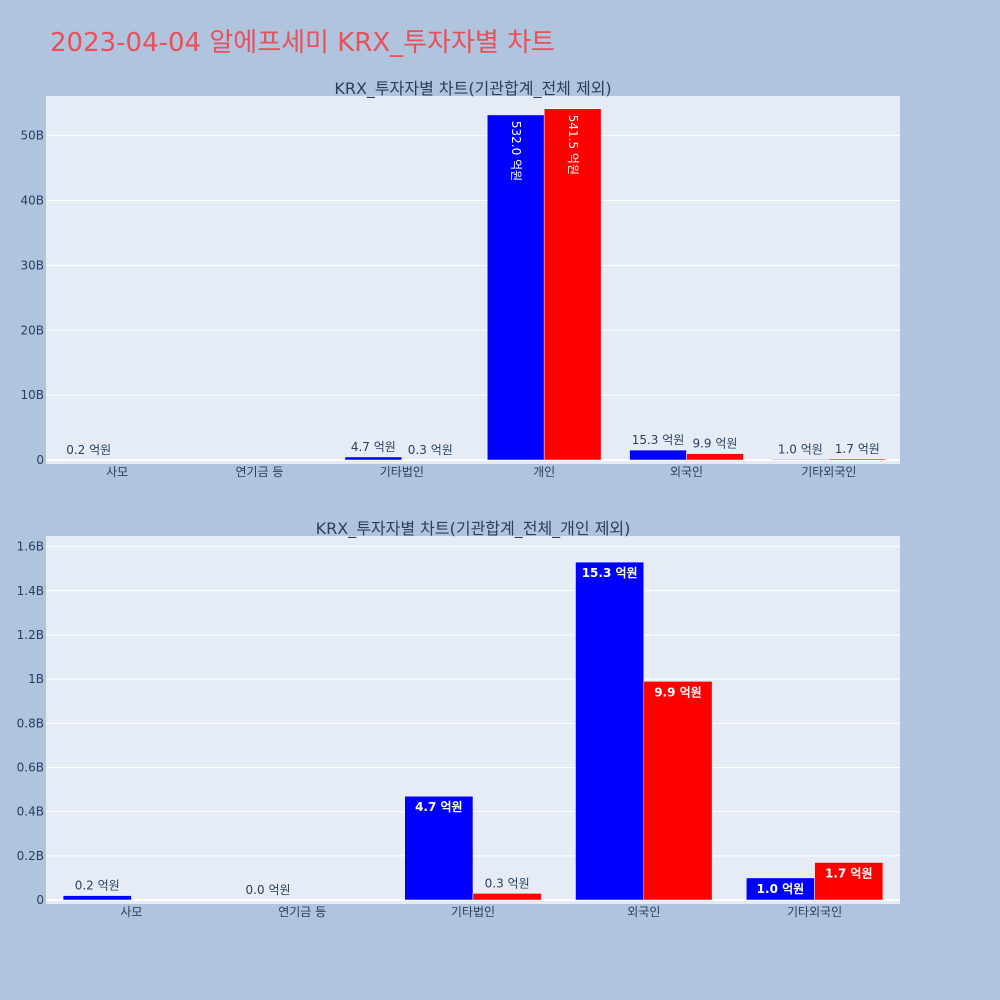 This screenshot has width=1000, height=1000. Describe the element at coordinates (30, 856) in the screenshot. I see `y-tick-label: 0.2B` at that location.